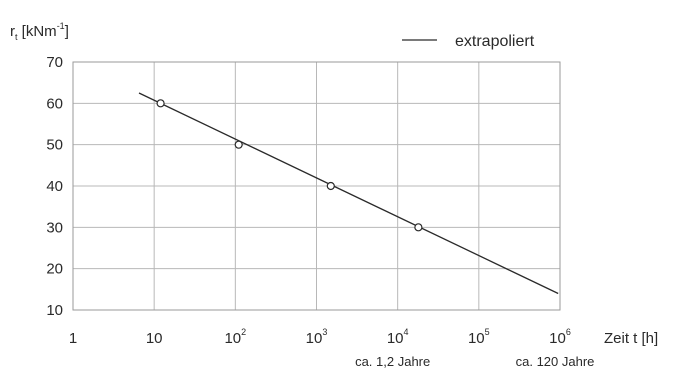 This screenshot has height=372, width=693. Describe the element at coordinates (67, 31) in the screenshot. I see `y-axis-unit-close: ]` at that location.